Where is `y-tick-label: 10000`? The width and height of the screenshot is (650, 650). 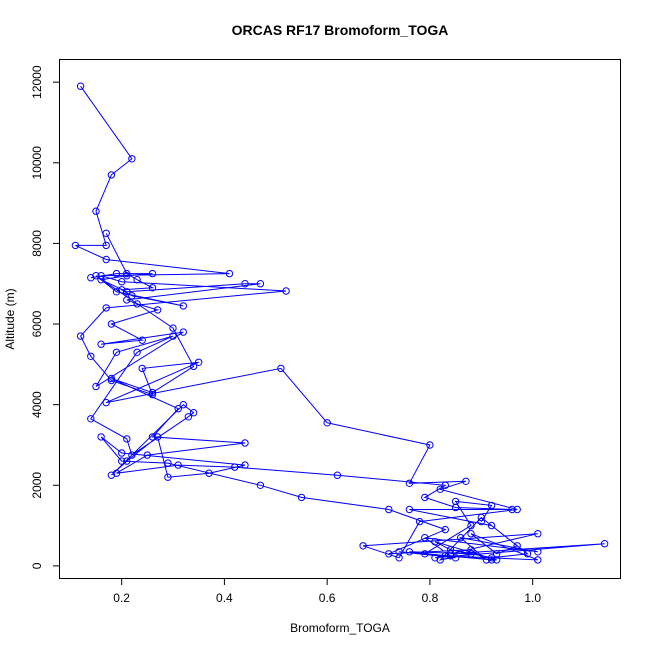
y-tick-label: 10000 is located at coordinates (37, 163).